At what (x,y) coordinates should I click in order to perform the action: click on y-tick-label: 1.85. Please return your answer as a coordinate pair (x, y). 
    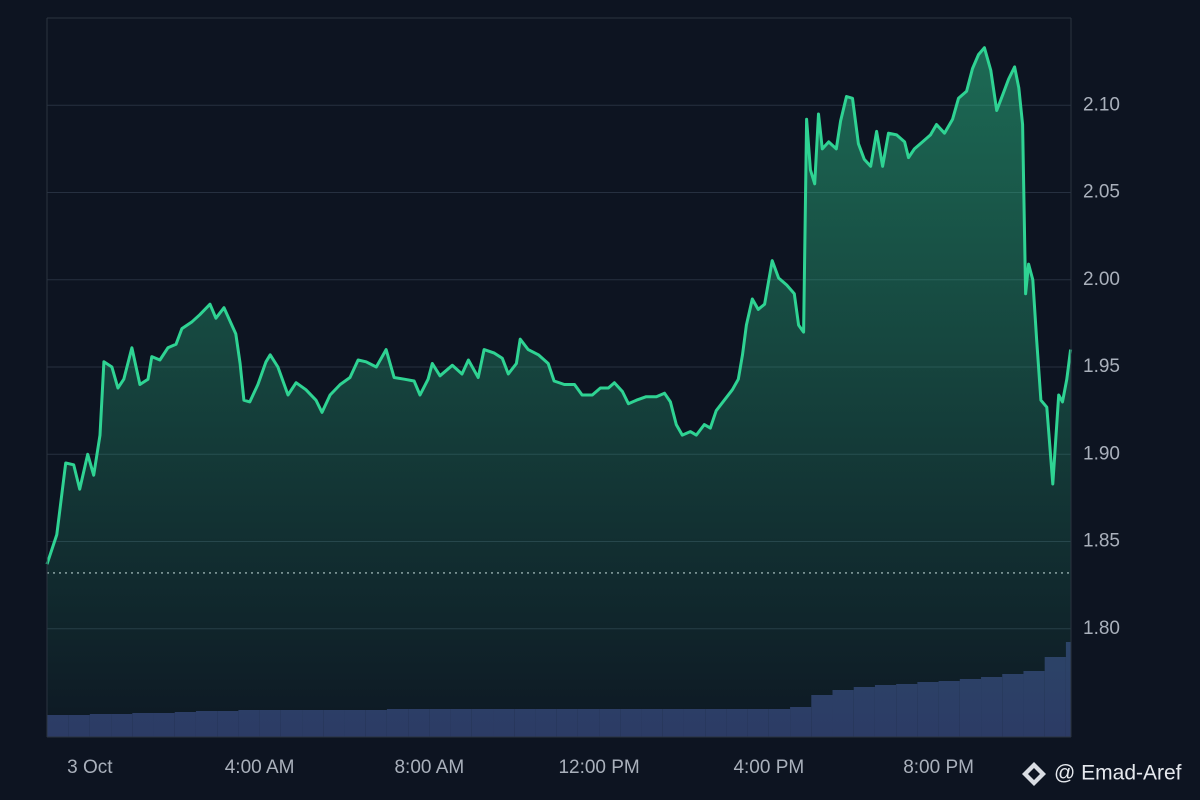
    Looking at the image, I should click on (1101, 541).